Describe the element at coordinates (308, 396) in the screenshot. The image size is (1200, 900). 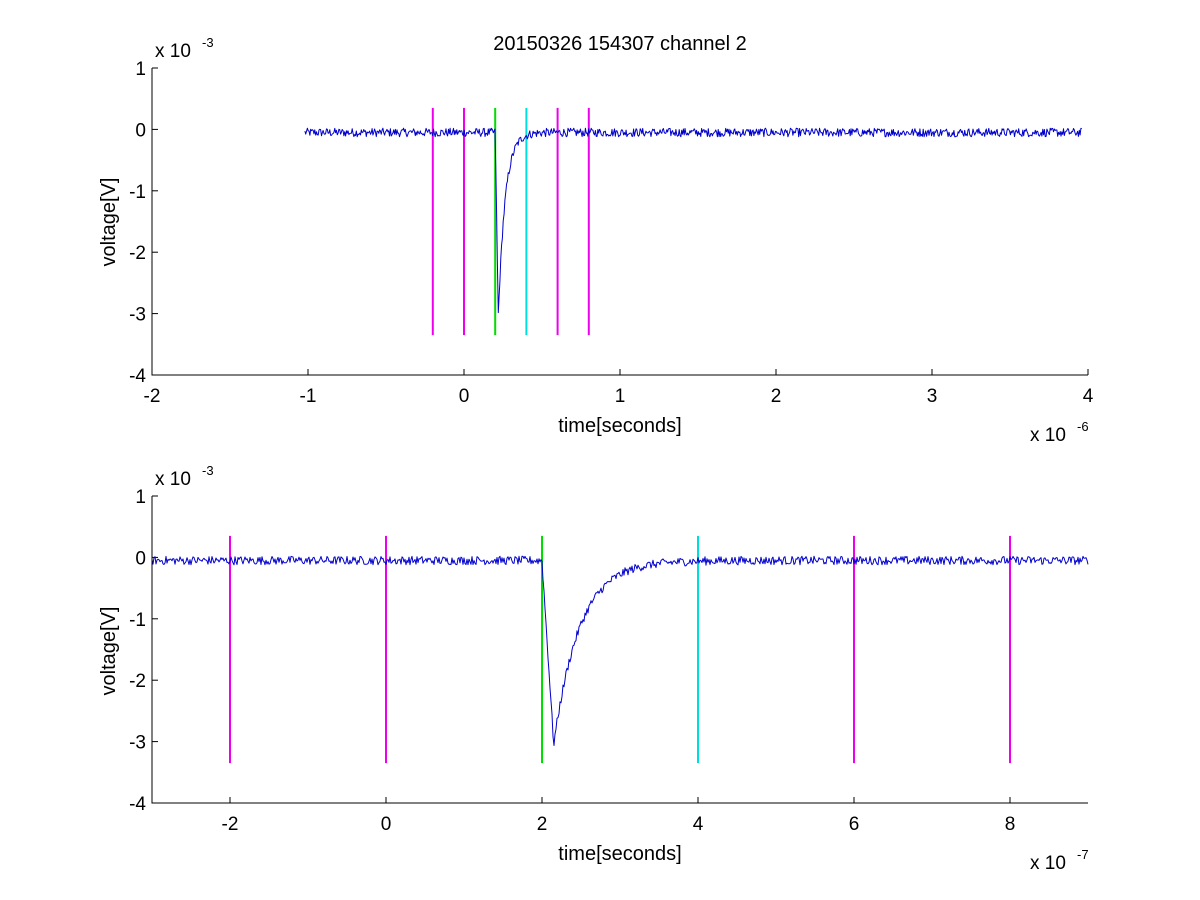
I see `top-x-tick-label: -1` at that location.